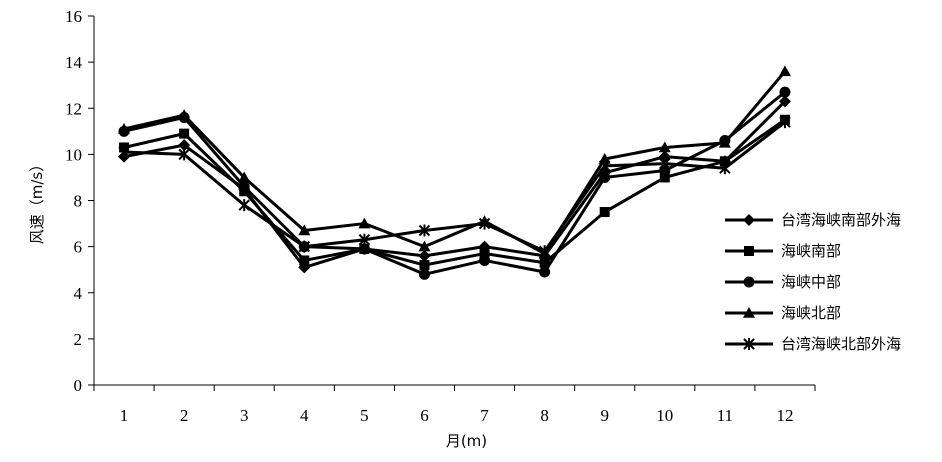 This screenshot has width=942, height=462. Describe the element at coordinates (749, 220) in the screenshot. I see `legend-marker-diamond` at that location.